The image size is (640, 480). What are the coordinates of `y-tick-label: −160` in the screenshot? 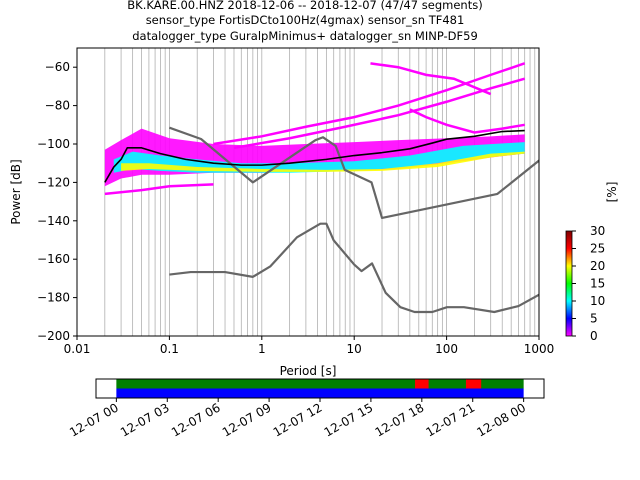 It's located at (53, 259).